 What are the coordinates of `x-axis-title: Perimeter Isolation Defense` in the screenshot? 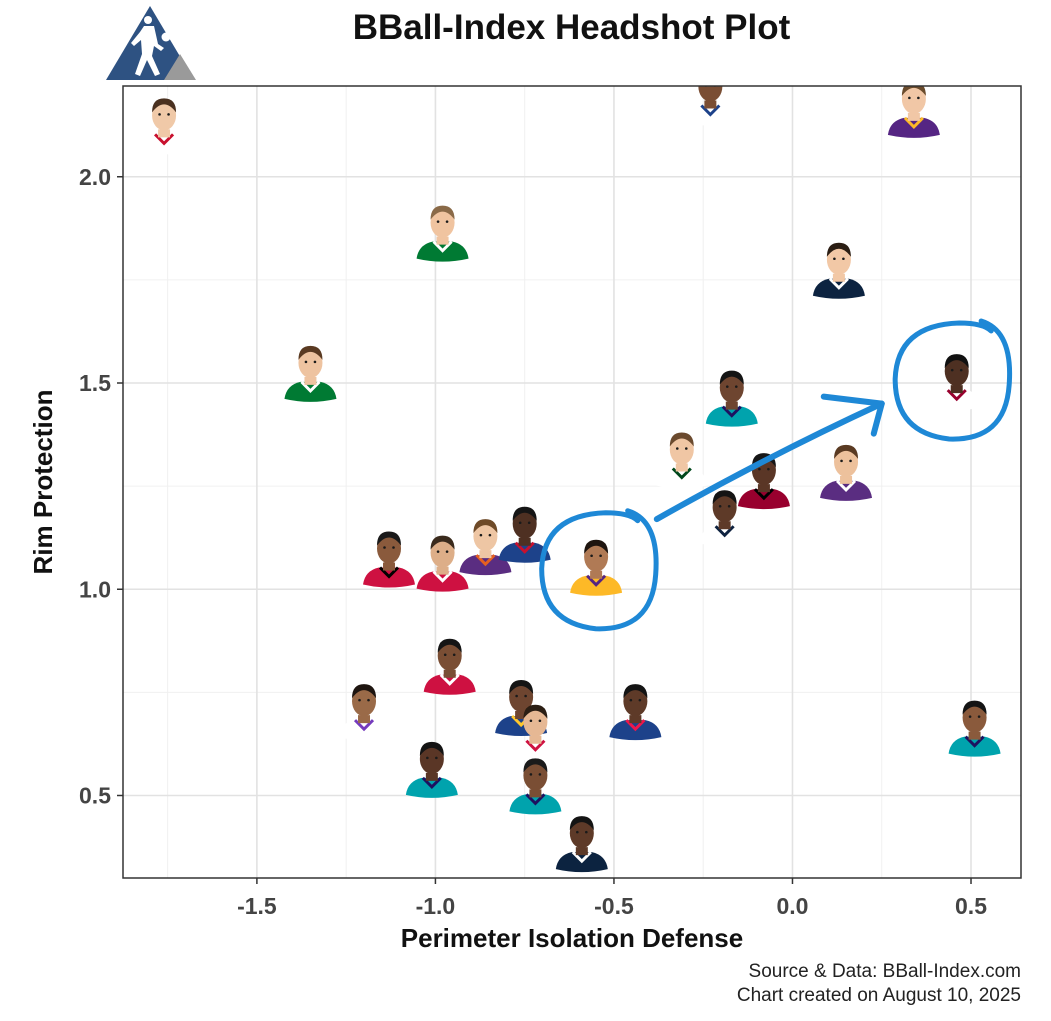 It's located at (572, 938).